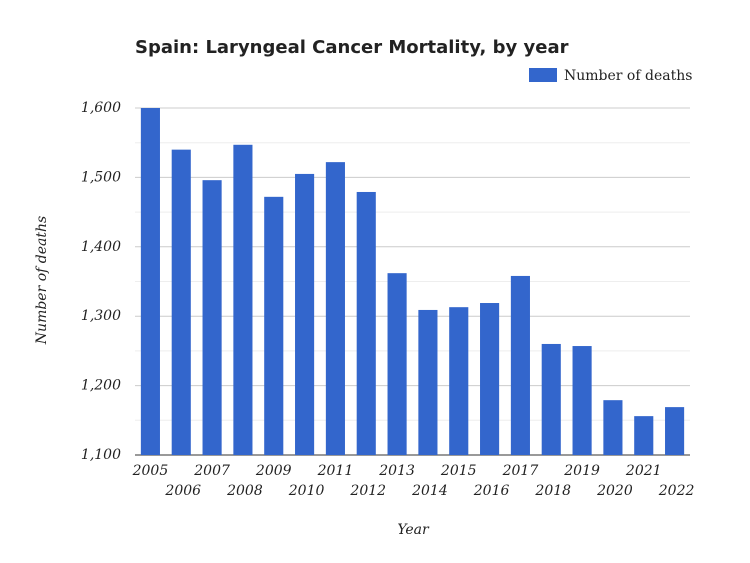 Image resolution: width=750 pixels, height=563 pixels. What do you see at coordinates (101, 316) in the screenshot?
I see `y-tick-label: 1,300` at bounding box center [101, 316].